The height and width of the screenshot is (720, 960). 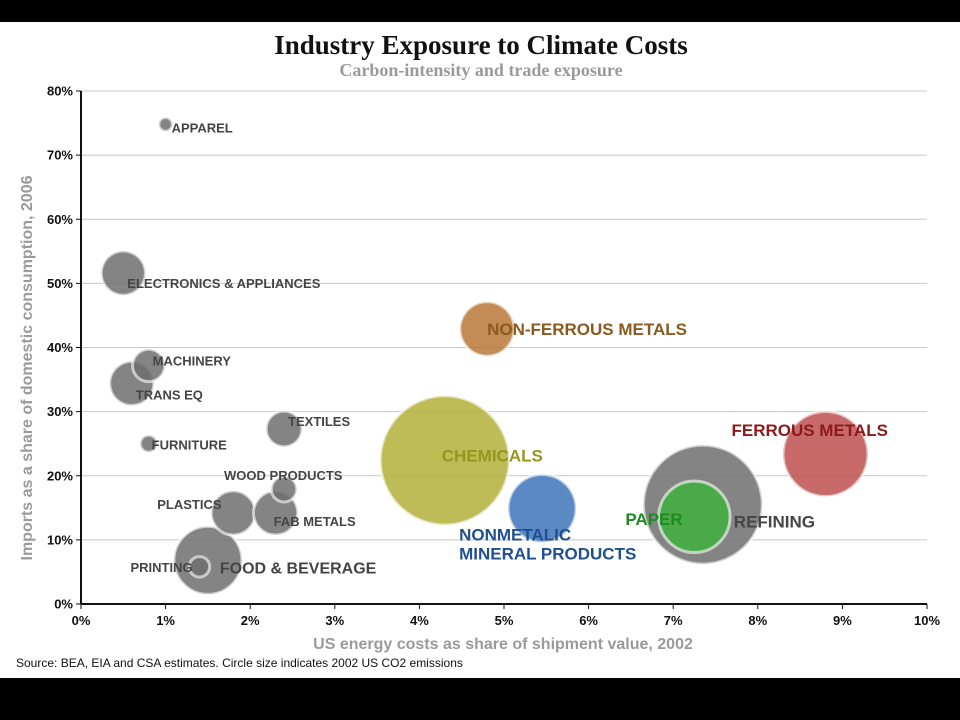 What do you see at coordinates (192, 360) in the screenshot?
I see `bubble-label: MACHINERY` at bounding box center [192, 360].